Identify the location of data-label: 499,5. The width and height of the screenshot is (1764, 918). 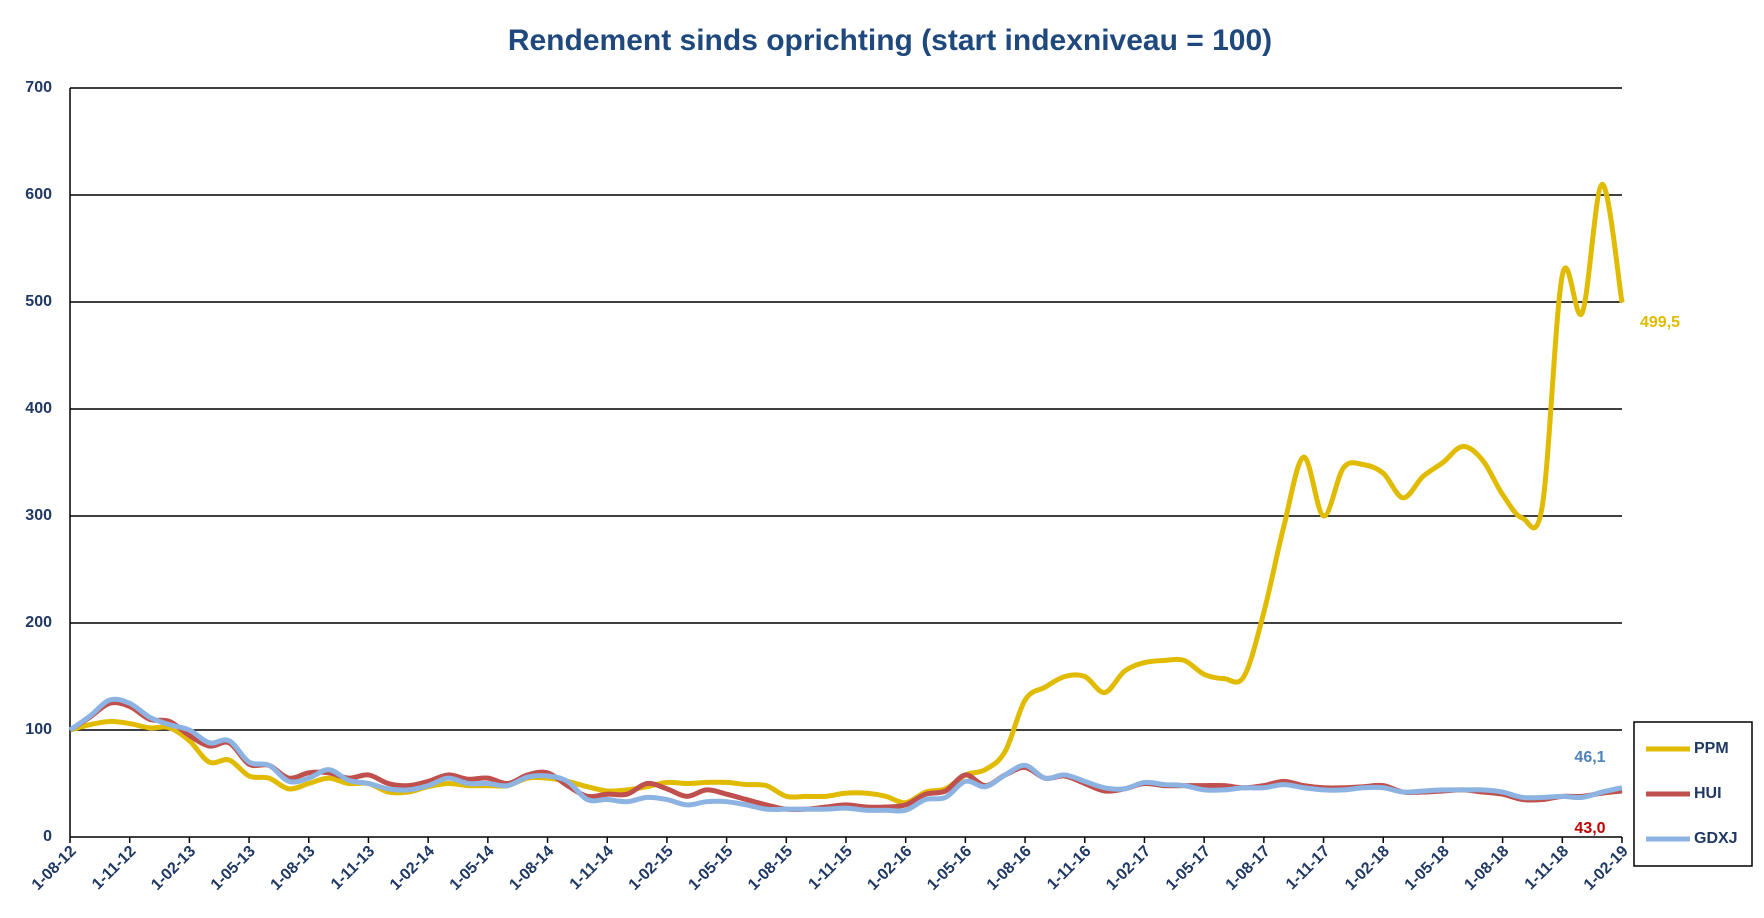
(1660, 322).